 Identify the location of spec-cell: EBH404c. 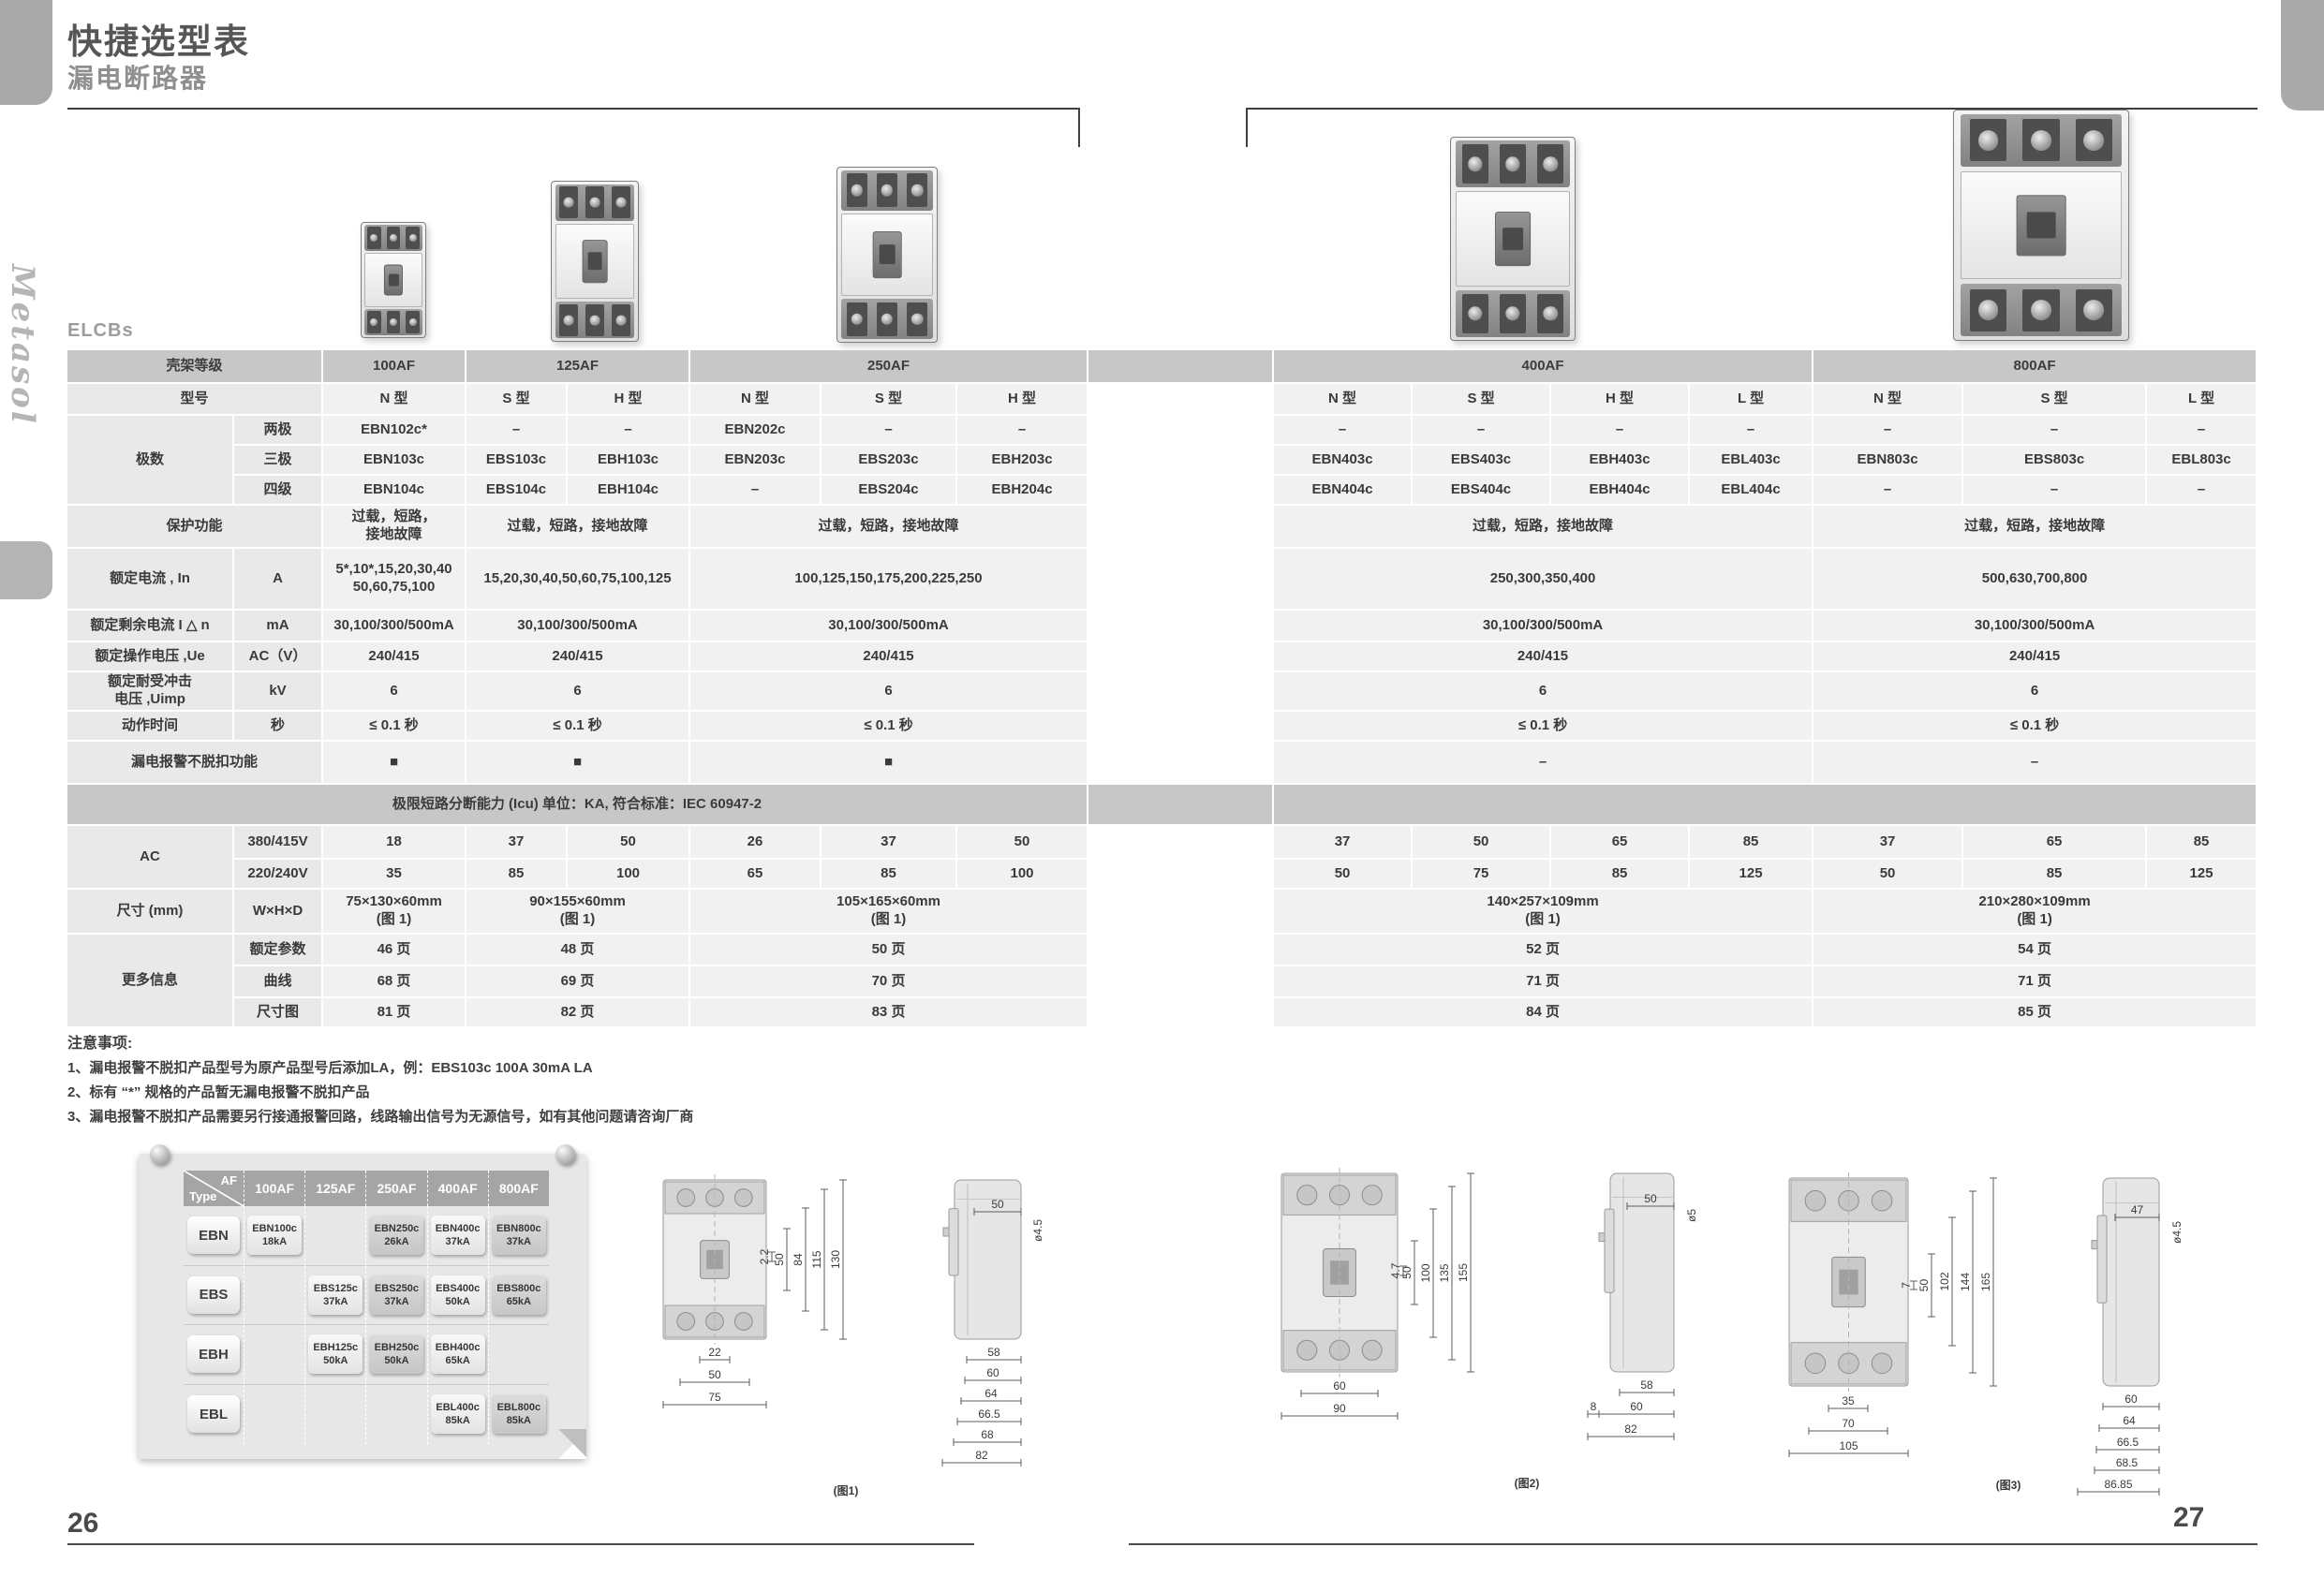
(1621, 491).